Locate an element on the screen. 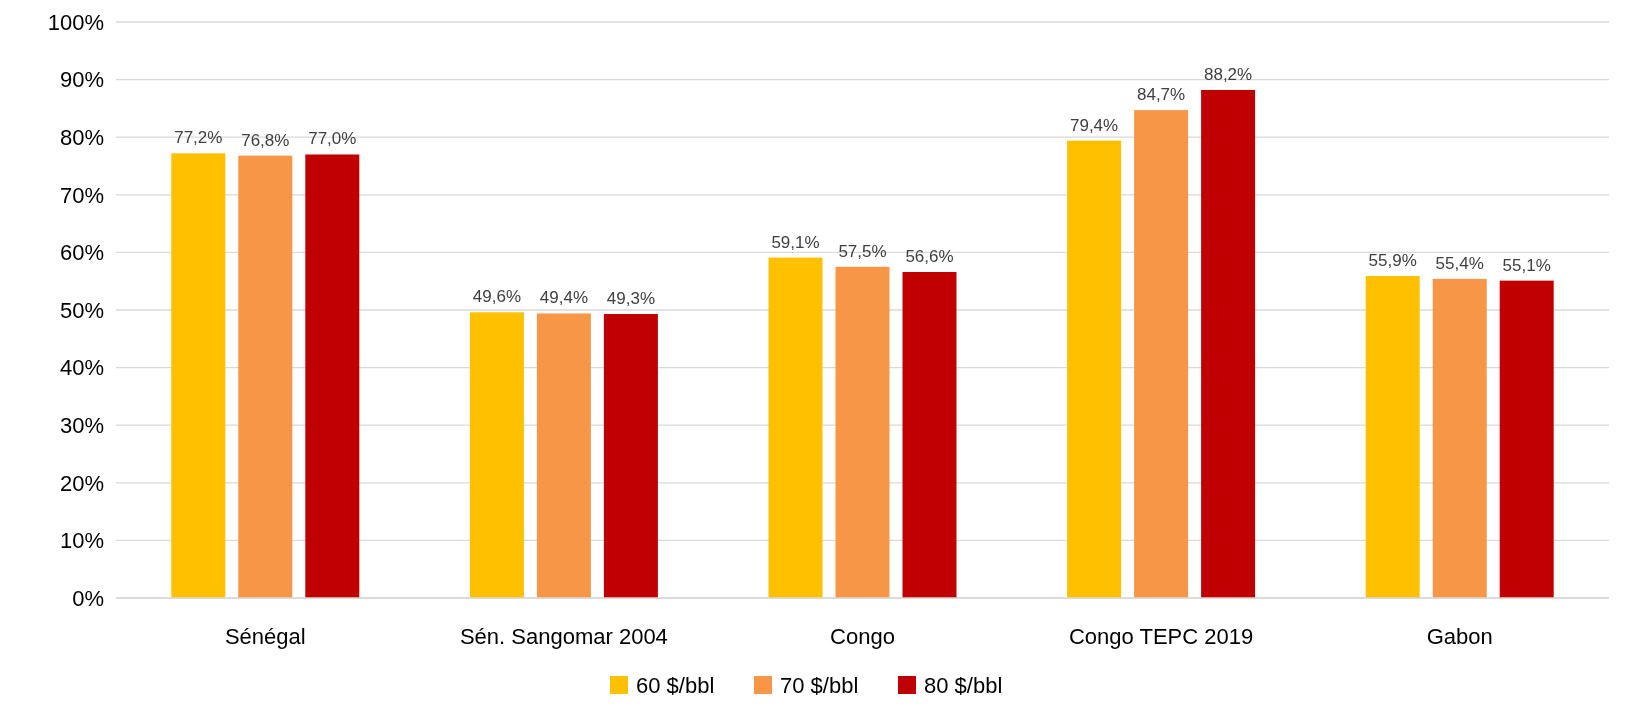 Image resolution: width=1628 pixels, height=715 pixels. legend-label: 80 $/bbl is located at coordinates (963, 685).